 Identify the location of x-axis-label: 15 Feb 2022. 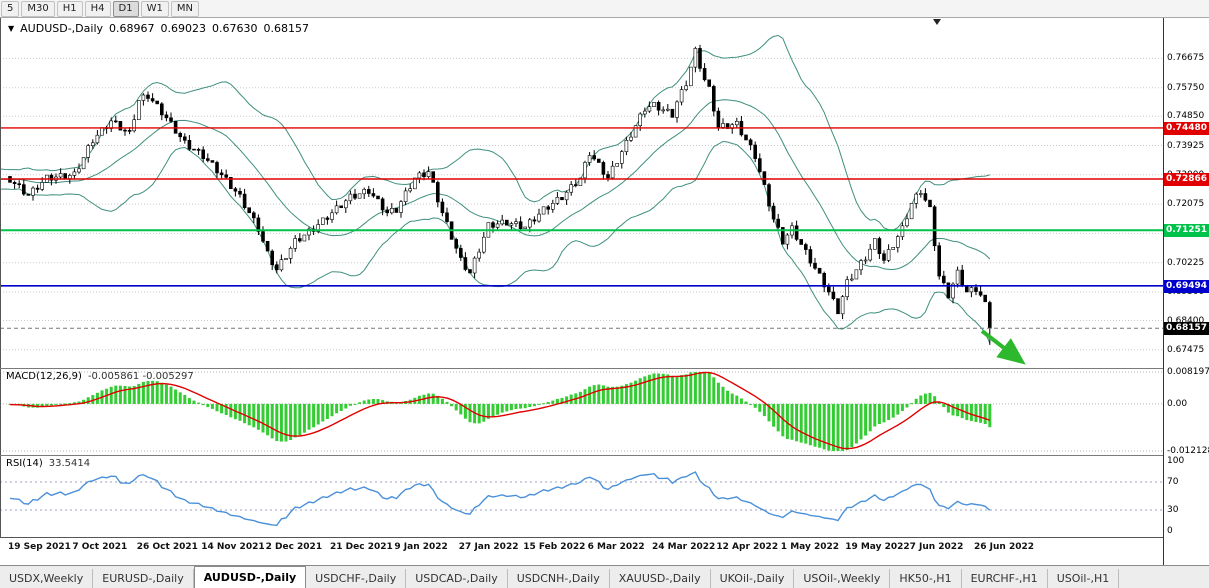
(554, 547).